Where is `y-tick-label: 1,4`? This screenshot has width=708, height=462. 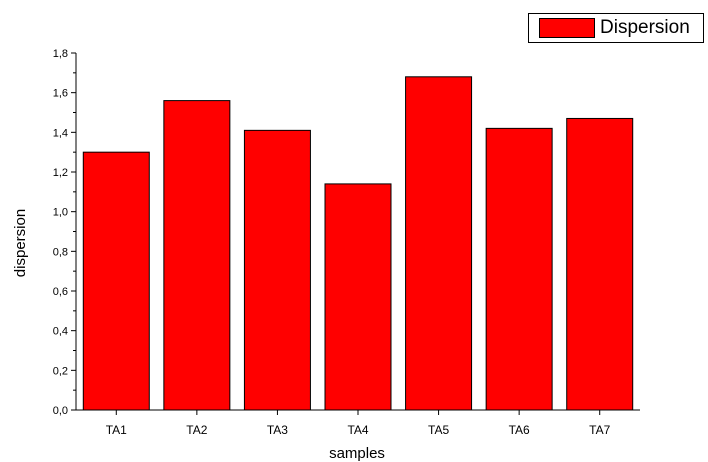
y-tick-label: 1,4 is located at coordinates (60, 133).